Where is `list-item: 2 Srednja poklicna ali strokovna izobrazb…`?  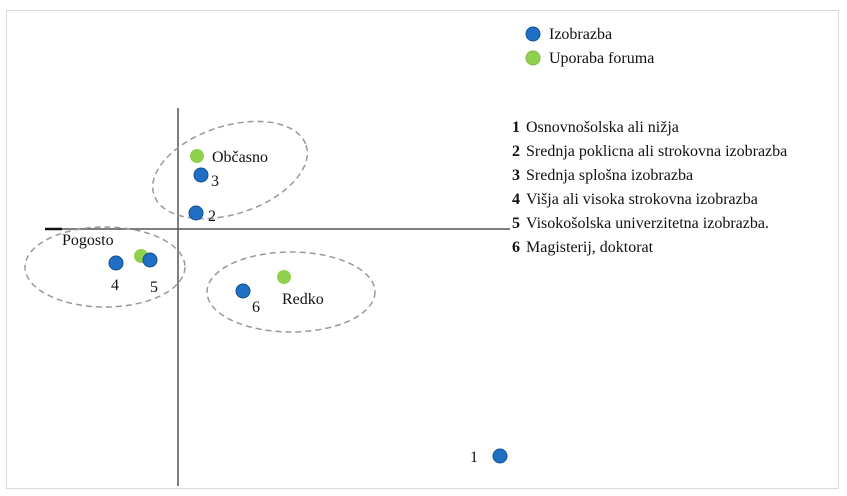
list-item: 2 Srednja poklicna ali strokovna izobrazb… is located at coordinates (667, 152).